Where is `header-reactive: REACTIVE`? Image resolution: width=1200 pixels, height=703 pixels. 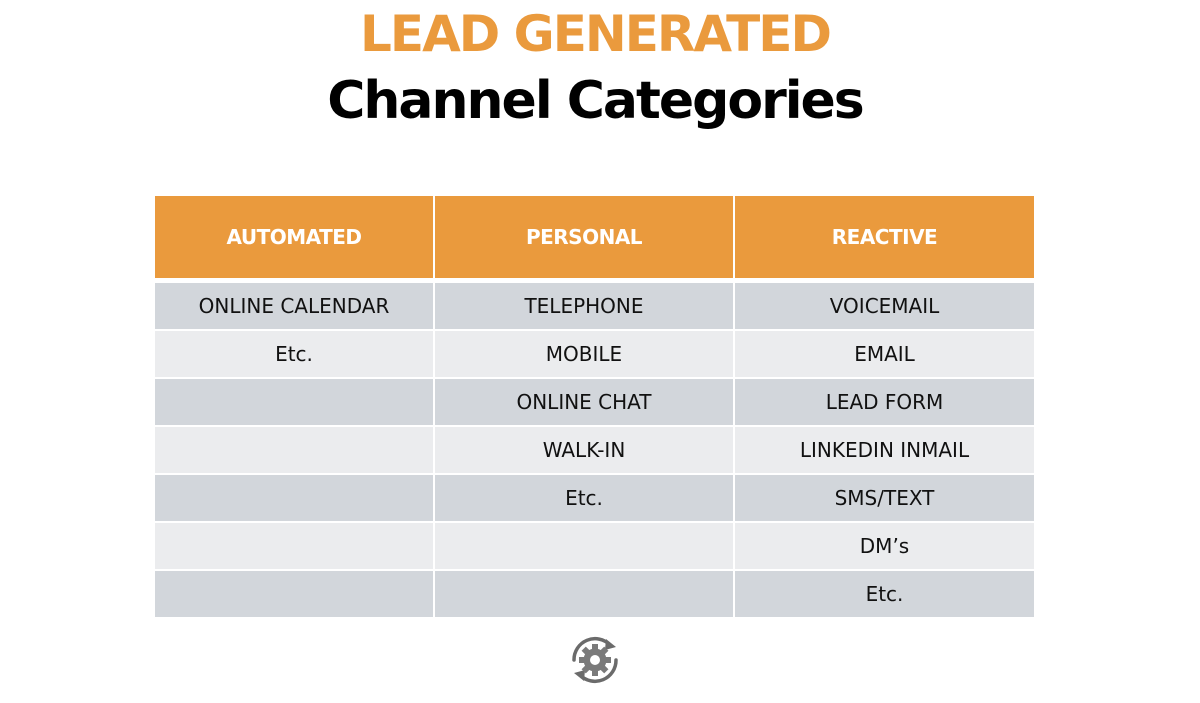
header-reactive: REACTIVE is located at coordinates (884, 239).